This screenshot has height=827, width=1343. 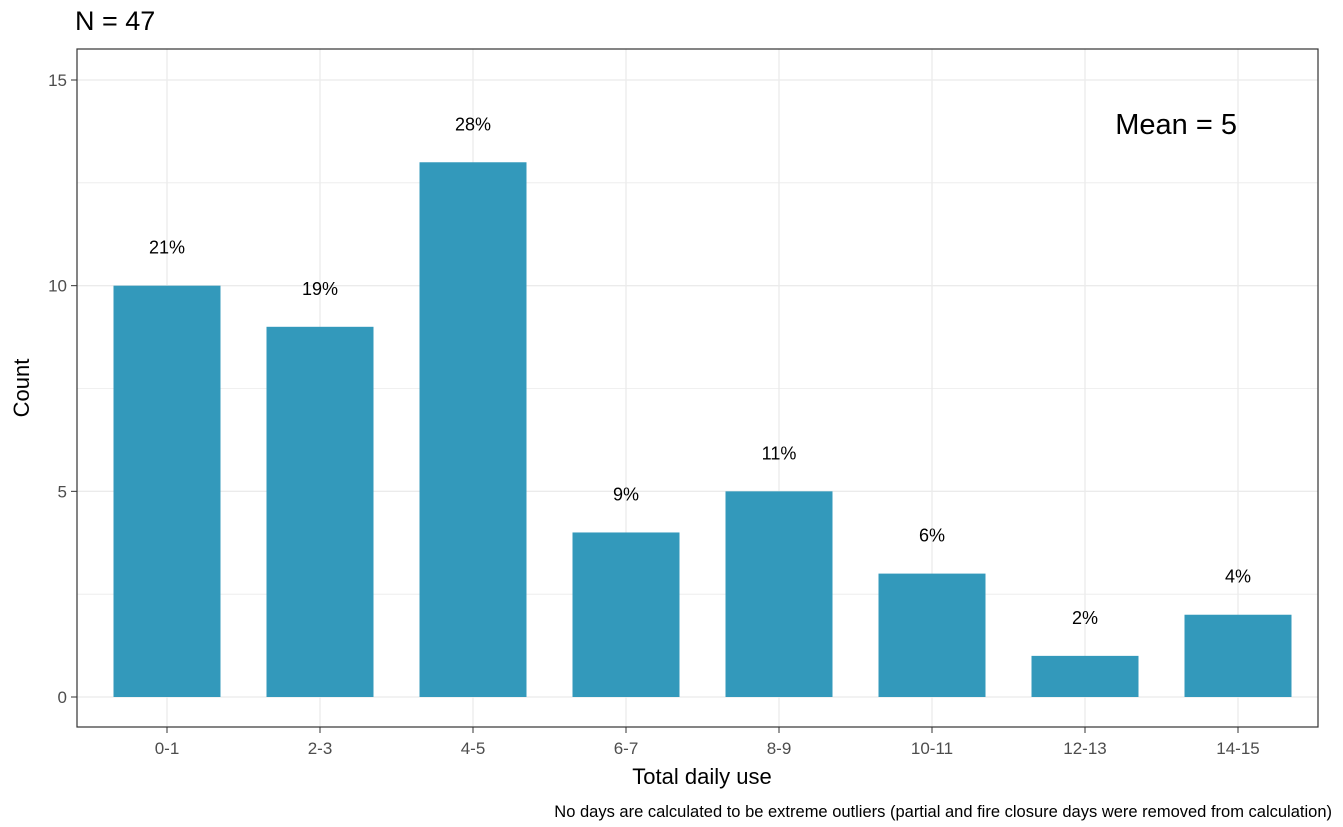 I want to click on data-label: 9%, so click(x=626, y=494).